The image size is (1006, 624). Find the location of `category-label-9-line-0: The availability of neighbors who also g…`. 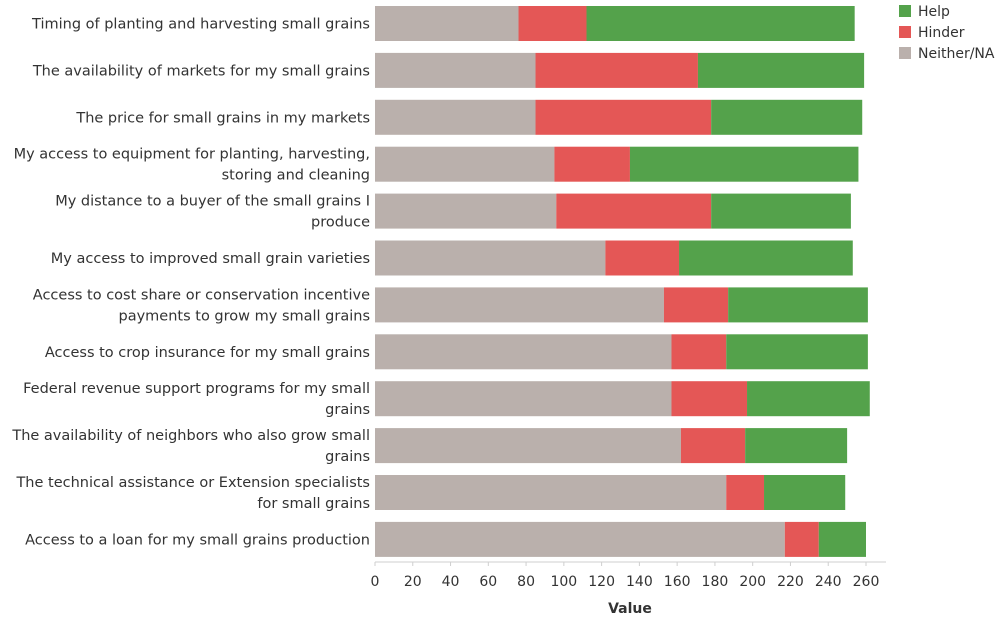

category-label-9-line-0: The availability of neighbors who also g… is located at coordinates (190, 436).